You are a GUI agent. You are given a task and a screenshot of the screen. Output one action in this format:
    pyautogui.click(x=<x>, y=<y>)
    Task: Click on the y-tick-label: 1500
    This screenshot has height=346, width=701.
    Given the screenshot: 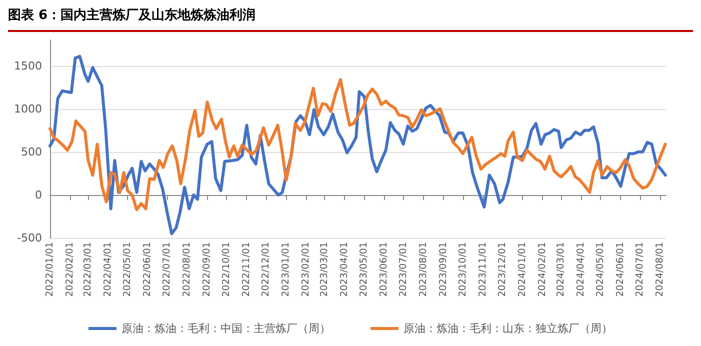 What is the action you would take?
    pyautogui.click(x=28, y=65)
    